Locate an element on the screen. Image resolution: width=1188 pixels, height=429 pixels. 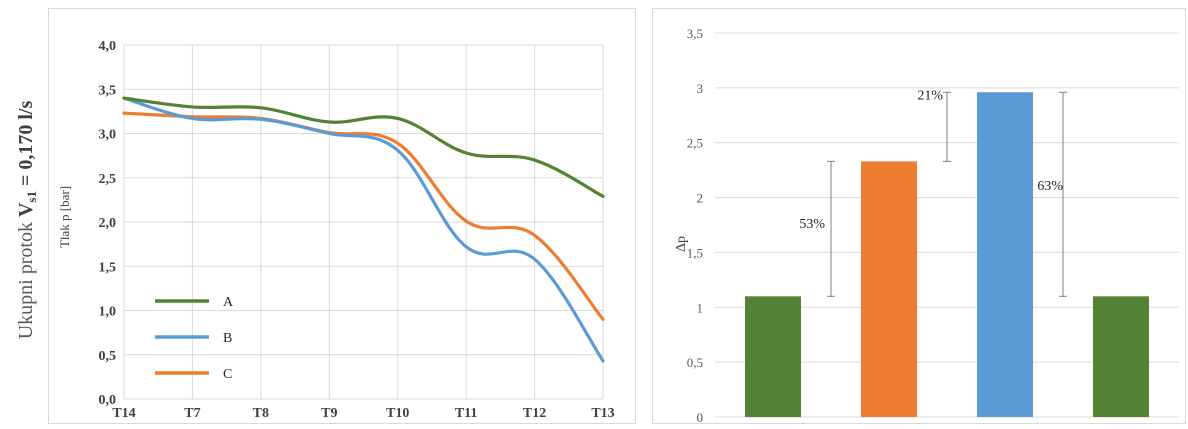
y-tick-label: 4,0 is located at coordinates (108, 46).